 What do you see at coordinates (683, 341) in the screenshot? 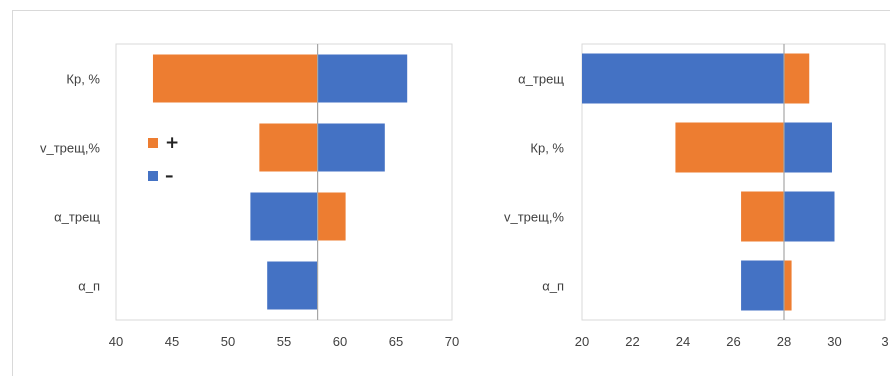
I see `x-tick-label: 24` at bounding box center [683, 341].